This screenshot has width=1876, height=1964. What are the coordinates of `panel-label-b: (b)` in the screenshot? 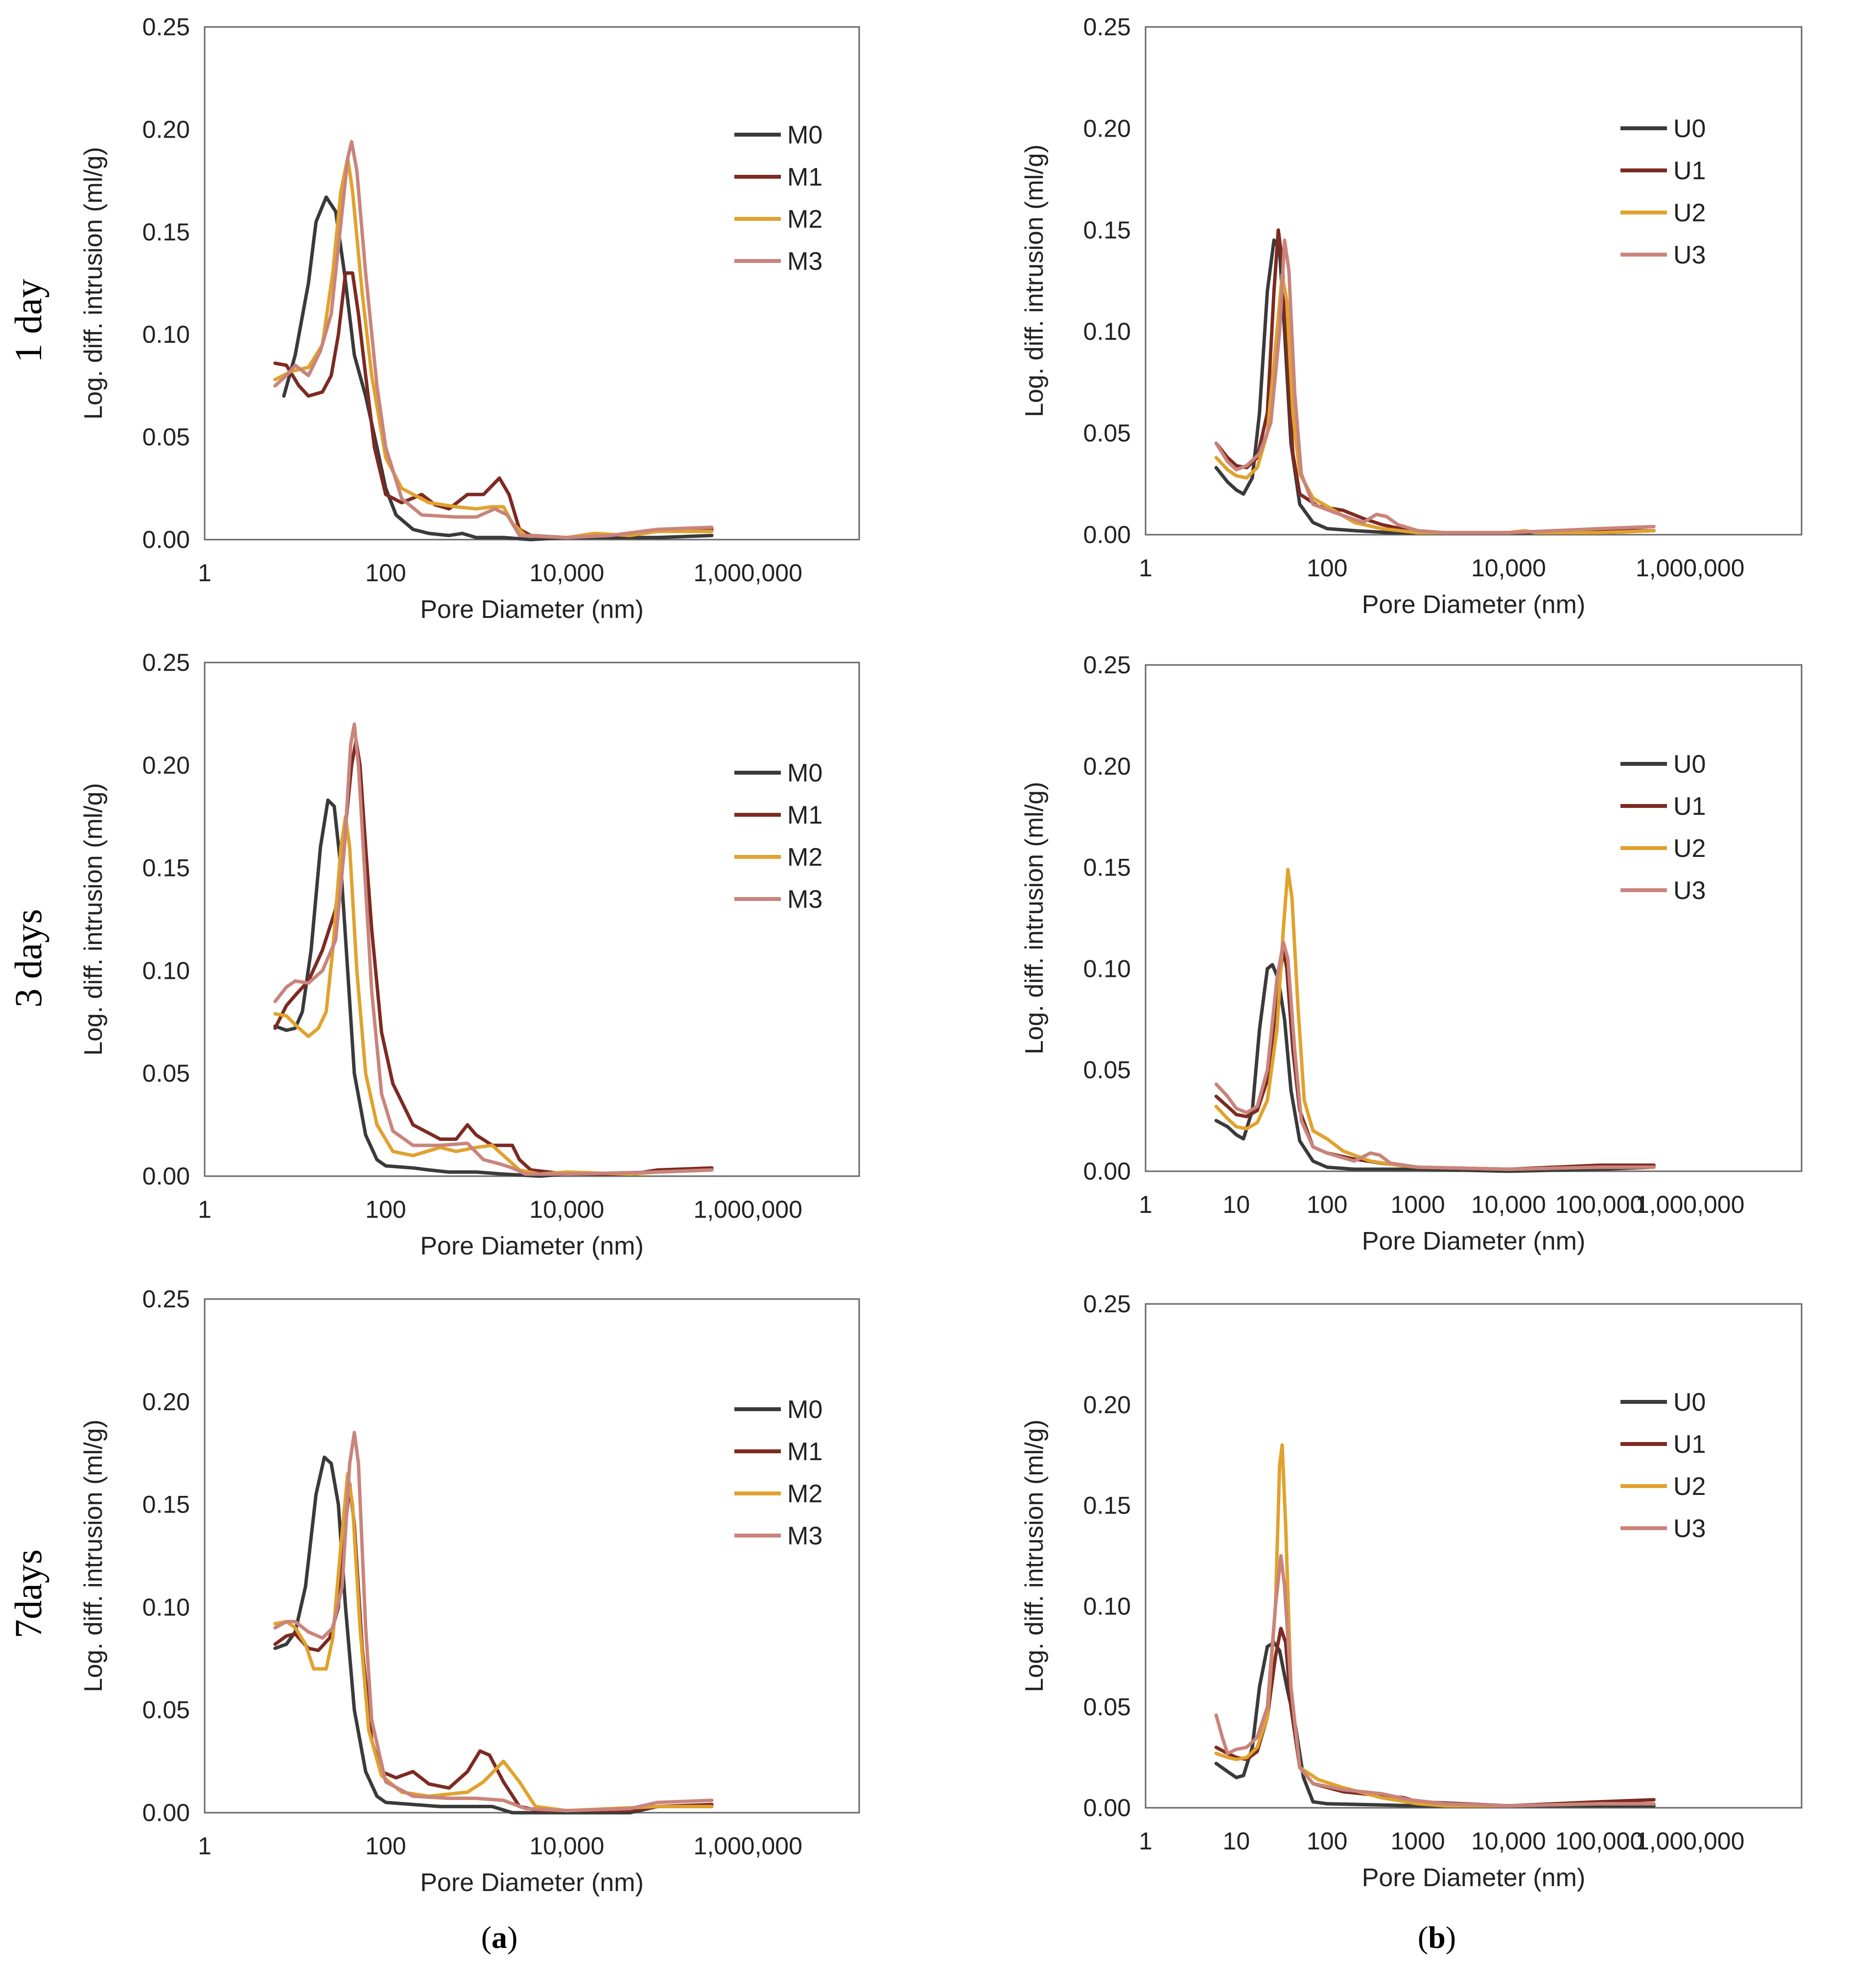 It's located at (1437, 1937).